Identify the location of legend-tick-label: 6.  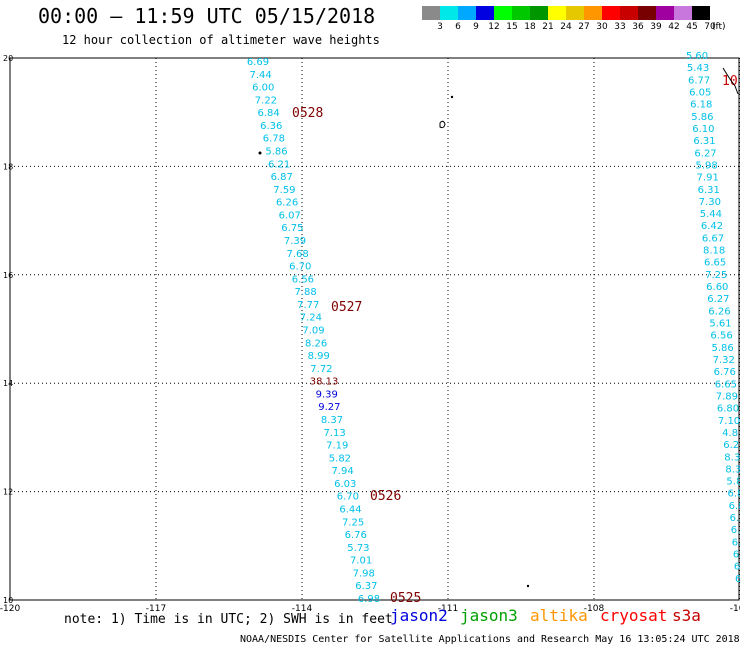
(458, 27).